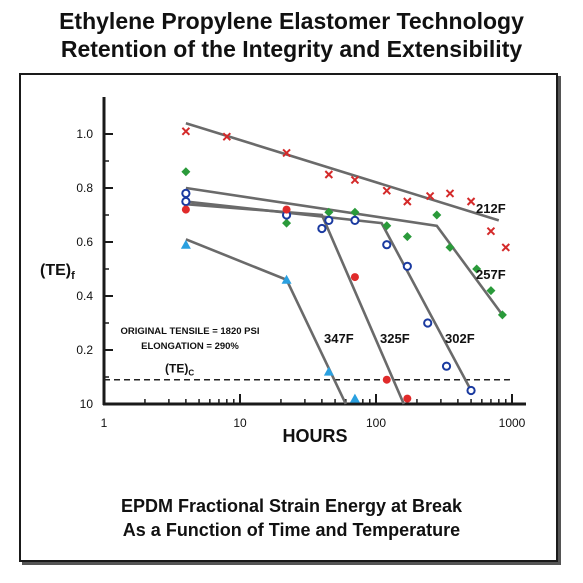 This screenshot has height=583, width=583. What do you see at coordinates (291, 530) in the screenshot?
I see `caption-line-2: As a Function of Time and Temperature` at bounding box center [291, 530].